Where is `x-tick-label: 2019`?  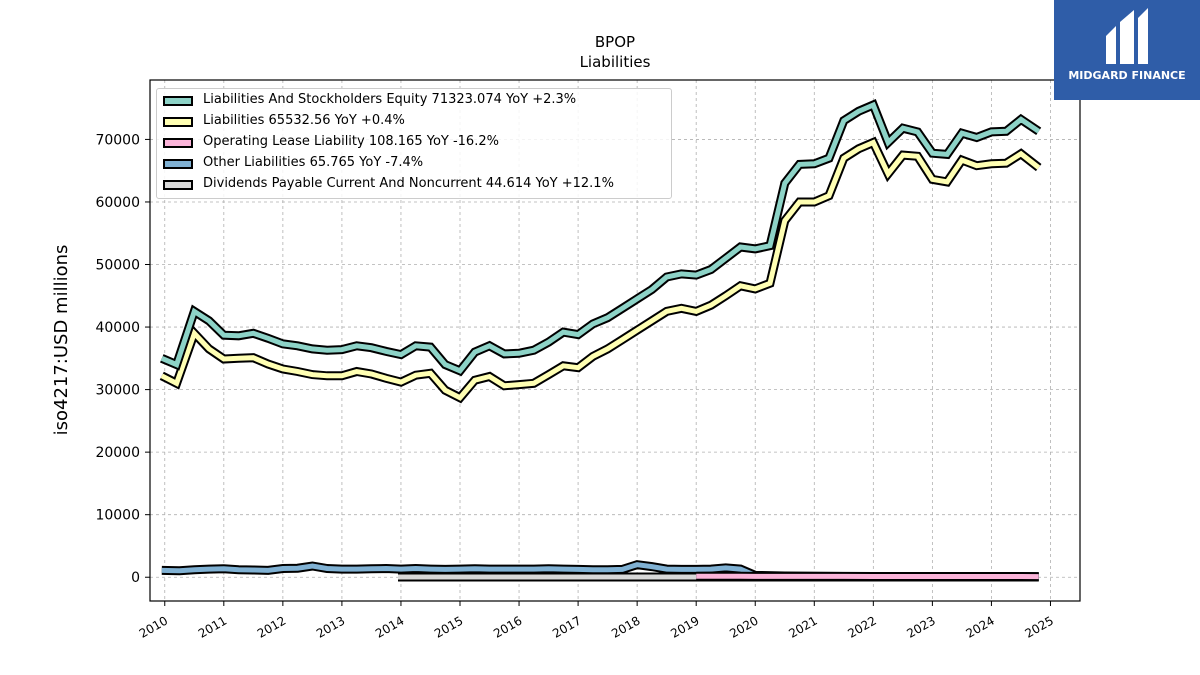
x-tick-label: 2019 is located at coordinates (684, 626).